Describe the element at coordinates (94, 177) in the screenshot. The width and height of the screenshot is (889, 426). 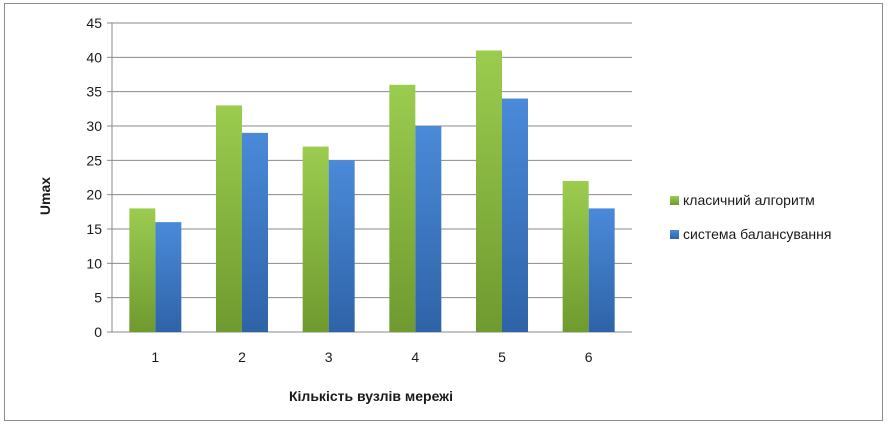
I see `y-axis-ticks: 0 5 10 15 20 25 30 35 40 45` at that location.